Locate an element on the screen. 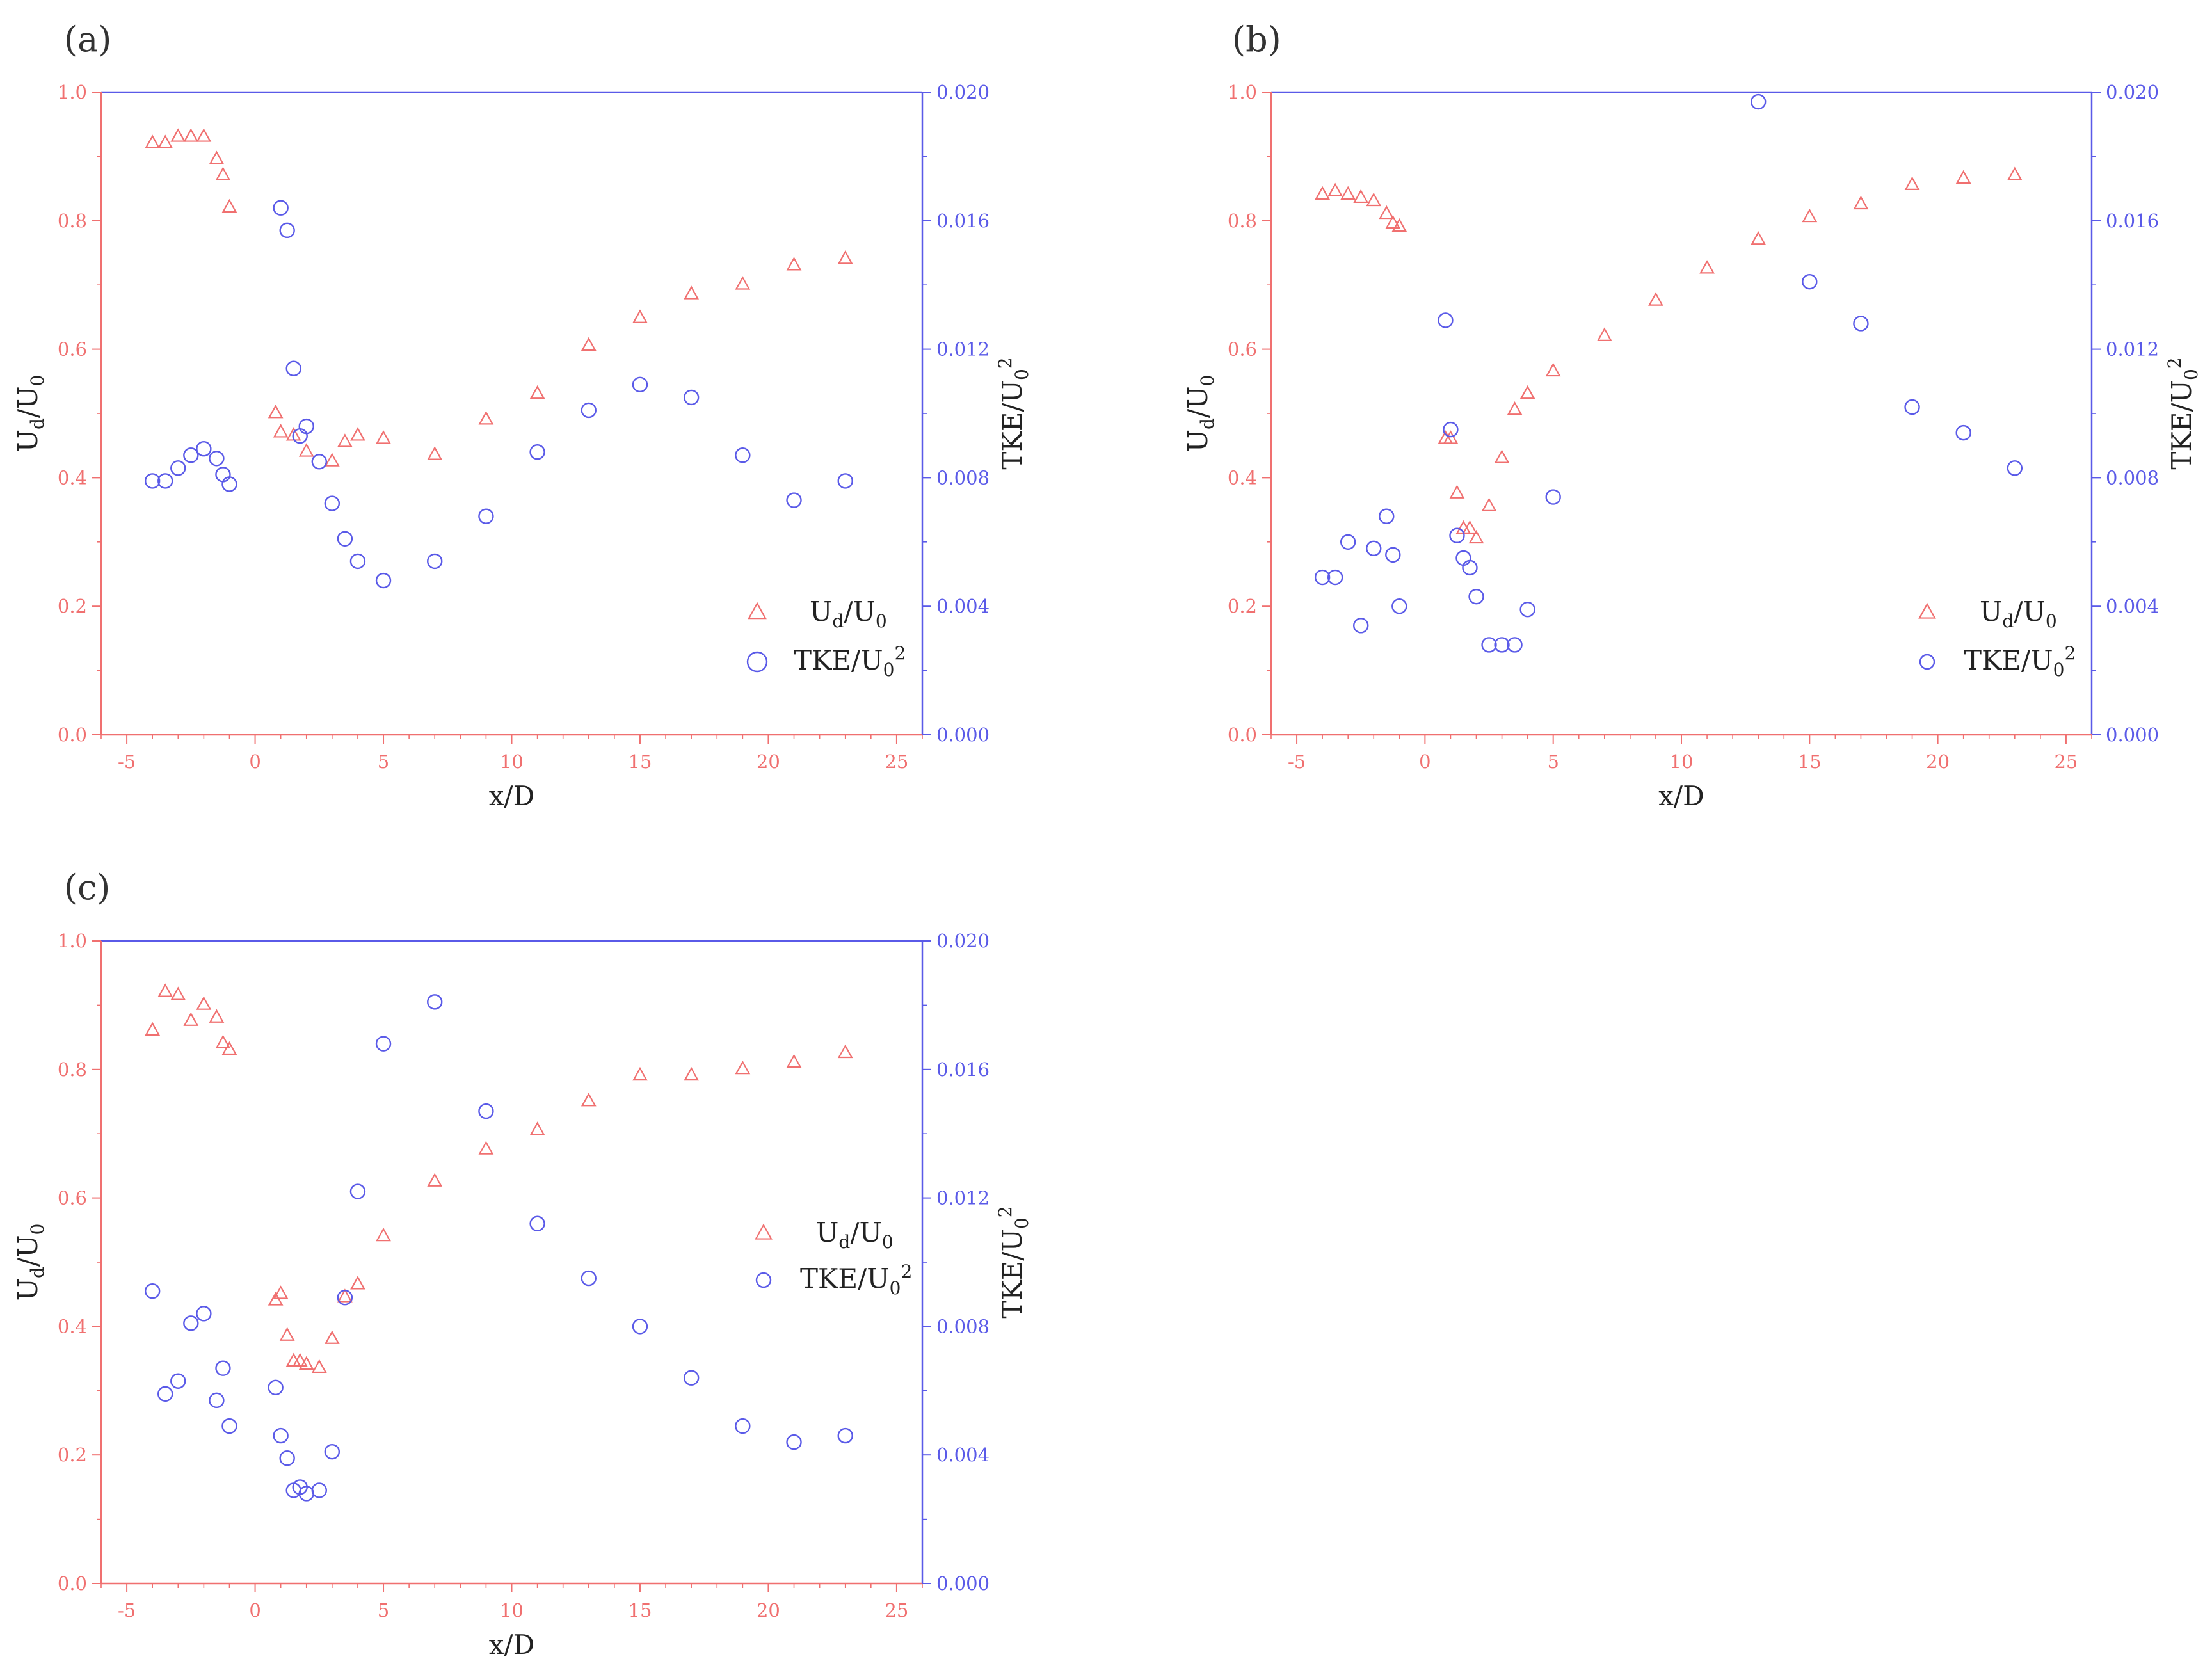 The image size is (2212, 1668). right-tick-label: 0.020 is located at coordinates (963, 941).